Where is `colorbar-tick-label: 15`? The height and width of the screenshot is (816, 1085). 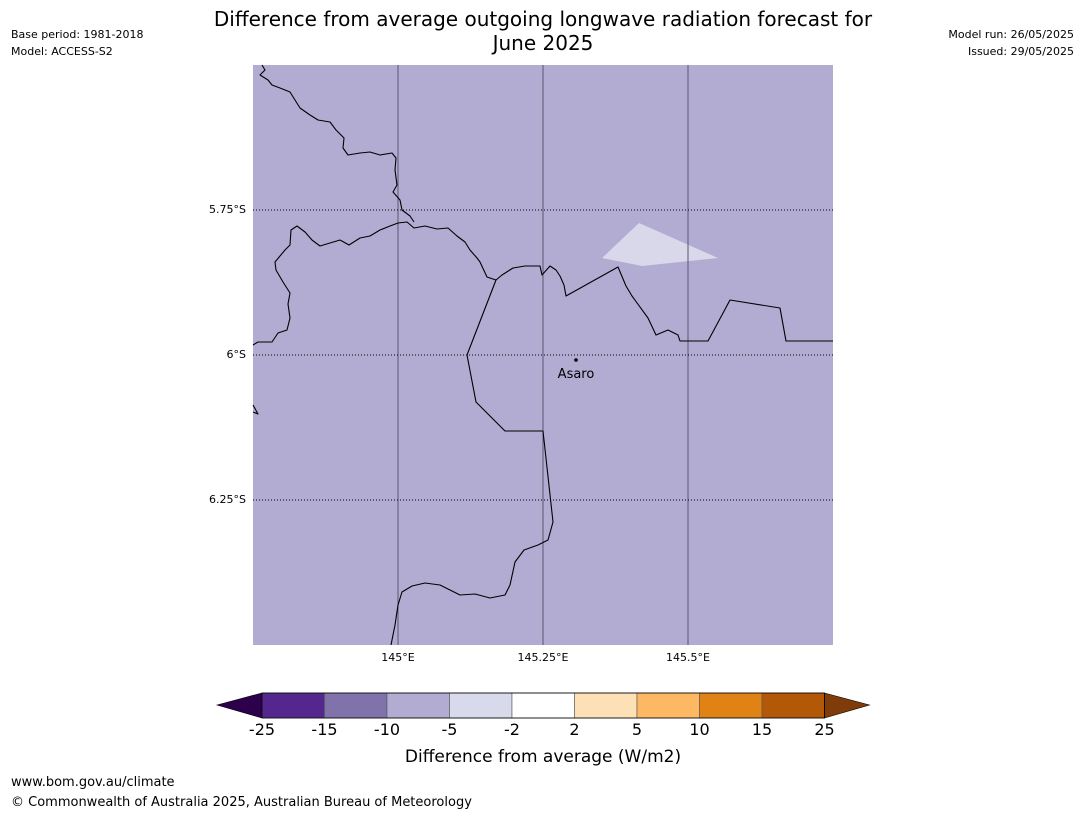
colorbar-tick-label: 15 is located at coordinates (762, 729).